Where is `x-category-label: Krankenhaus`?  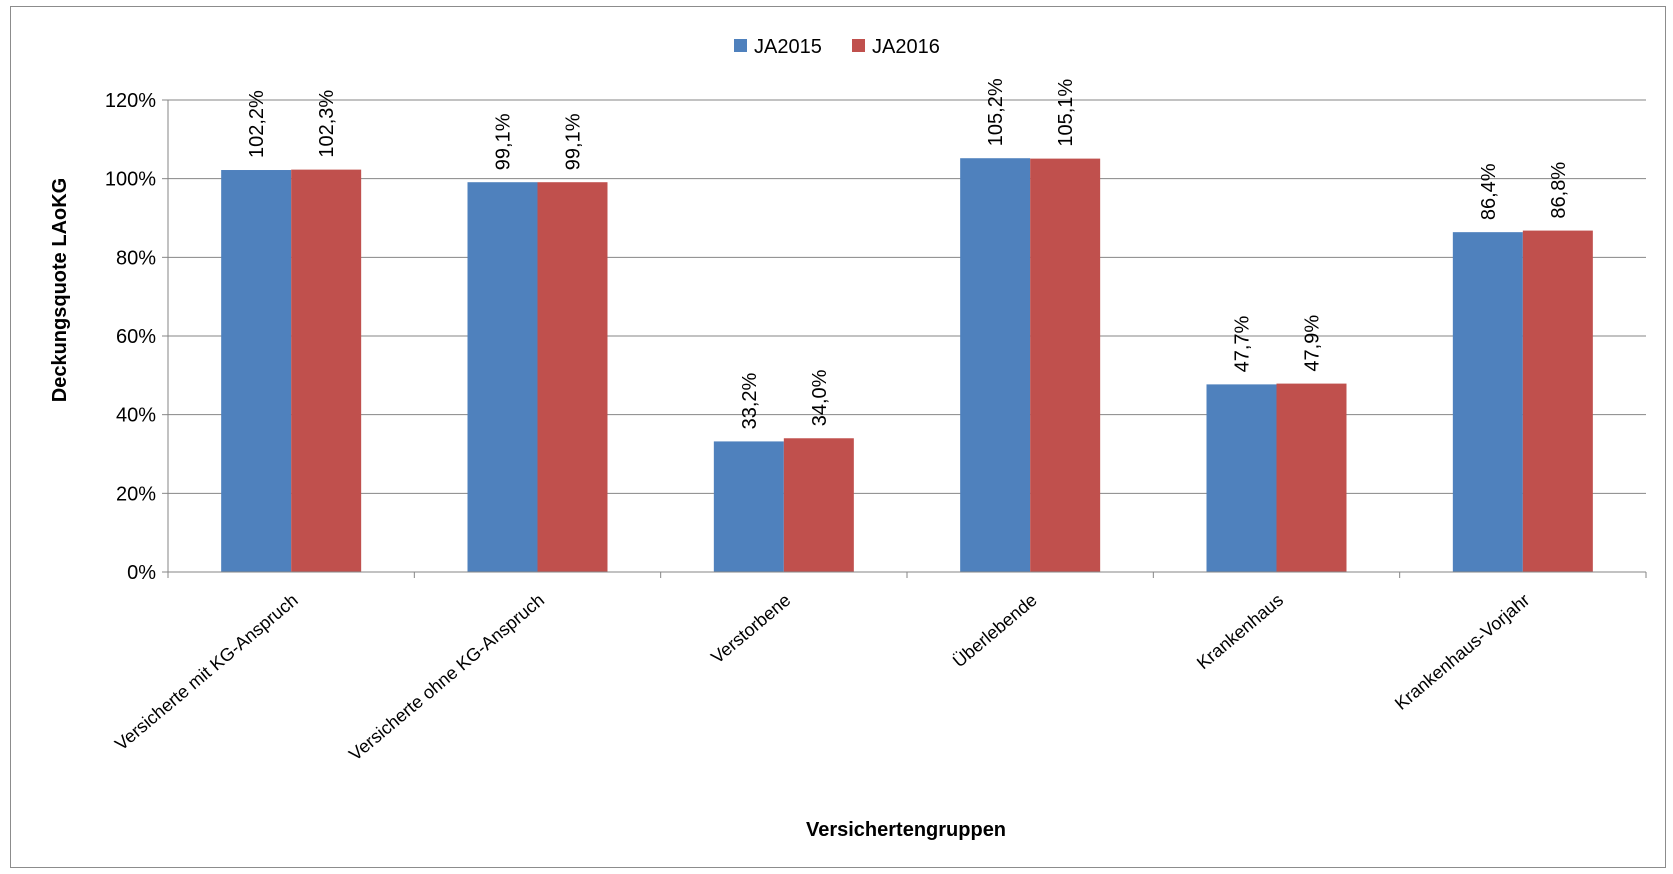 x-category-label: Krankenhaus is located at coordinates (1240, 632).